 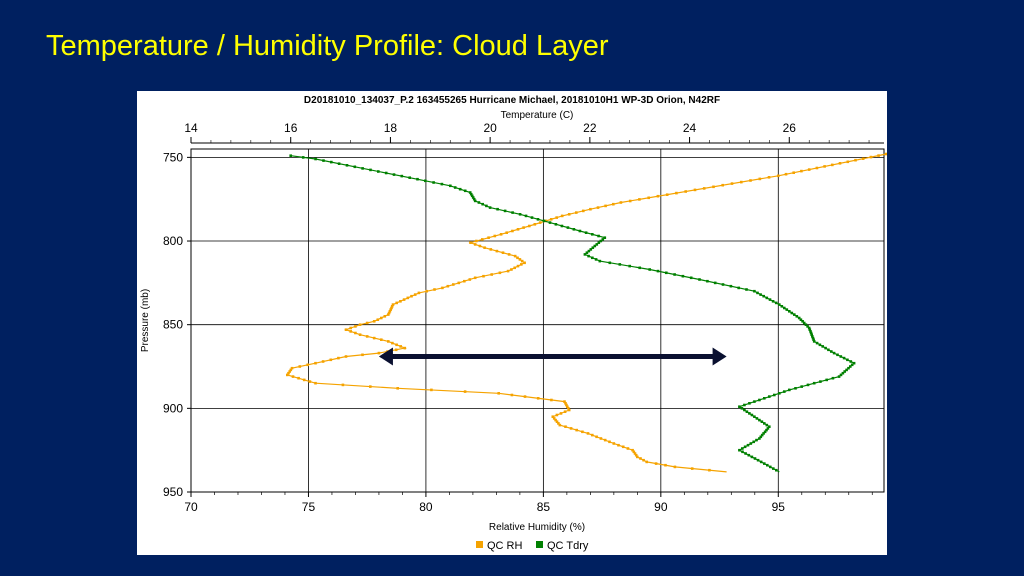 What do you see at coordinates (479, 544) in the screenshot?
I see `legend-swatch-rh` at bounding box center [479, 544].